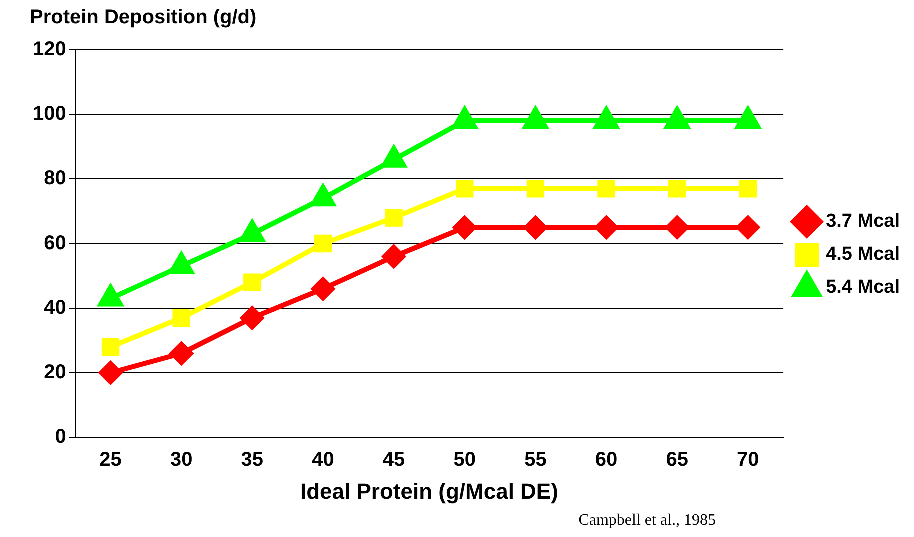 The width and height of the screenshot is (914, 537). What do you see at coordinates (181, 460) in the screenshot?
I see `x-tick-label: 30` at bounding box center [181, 460].